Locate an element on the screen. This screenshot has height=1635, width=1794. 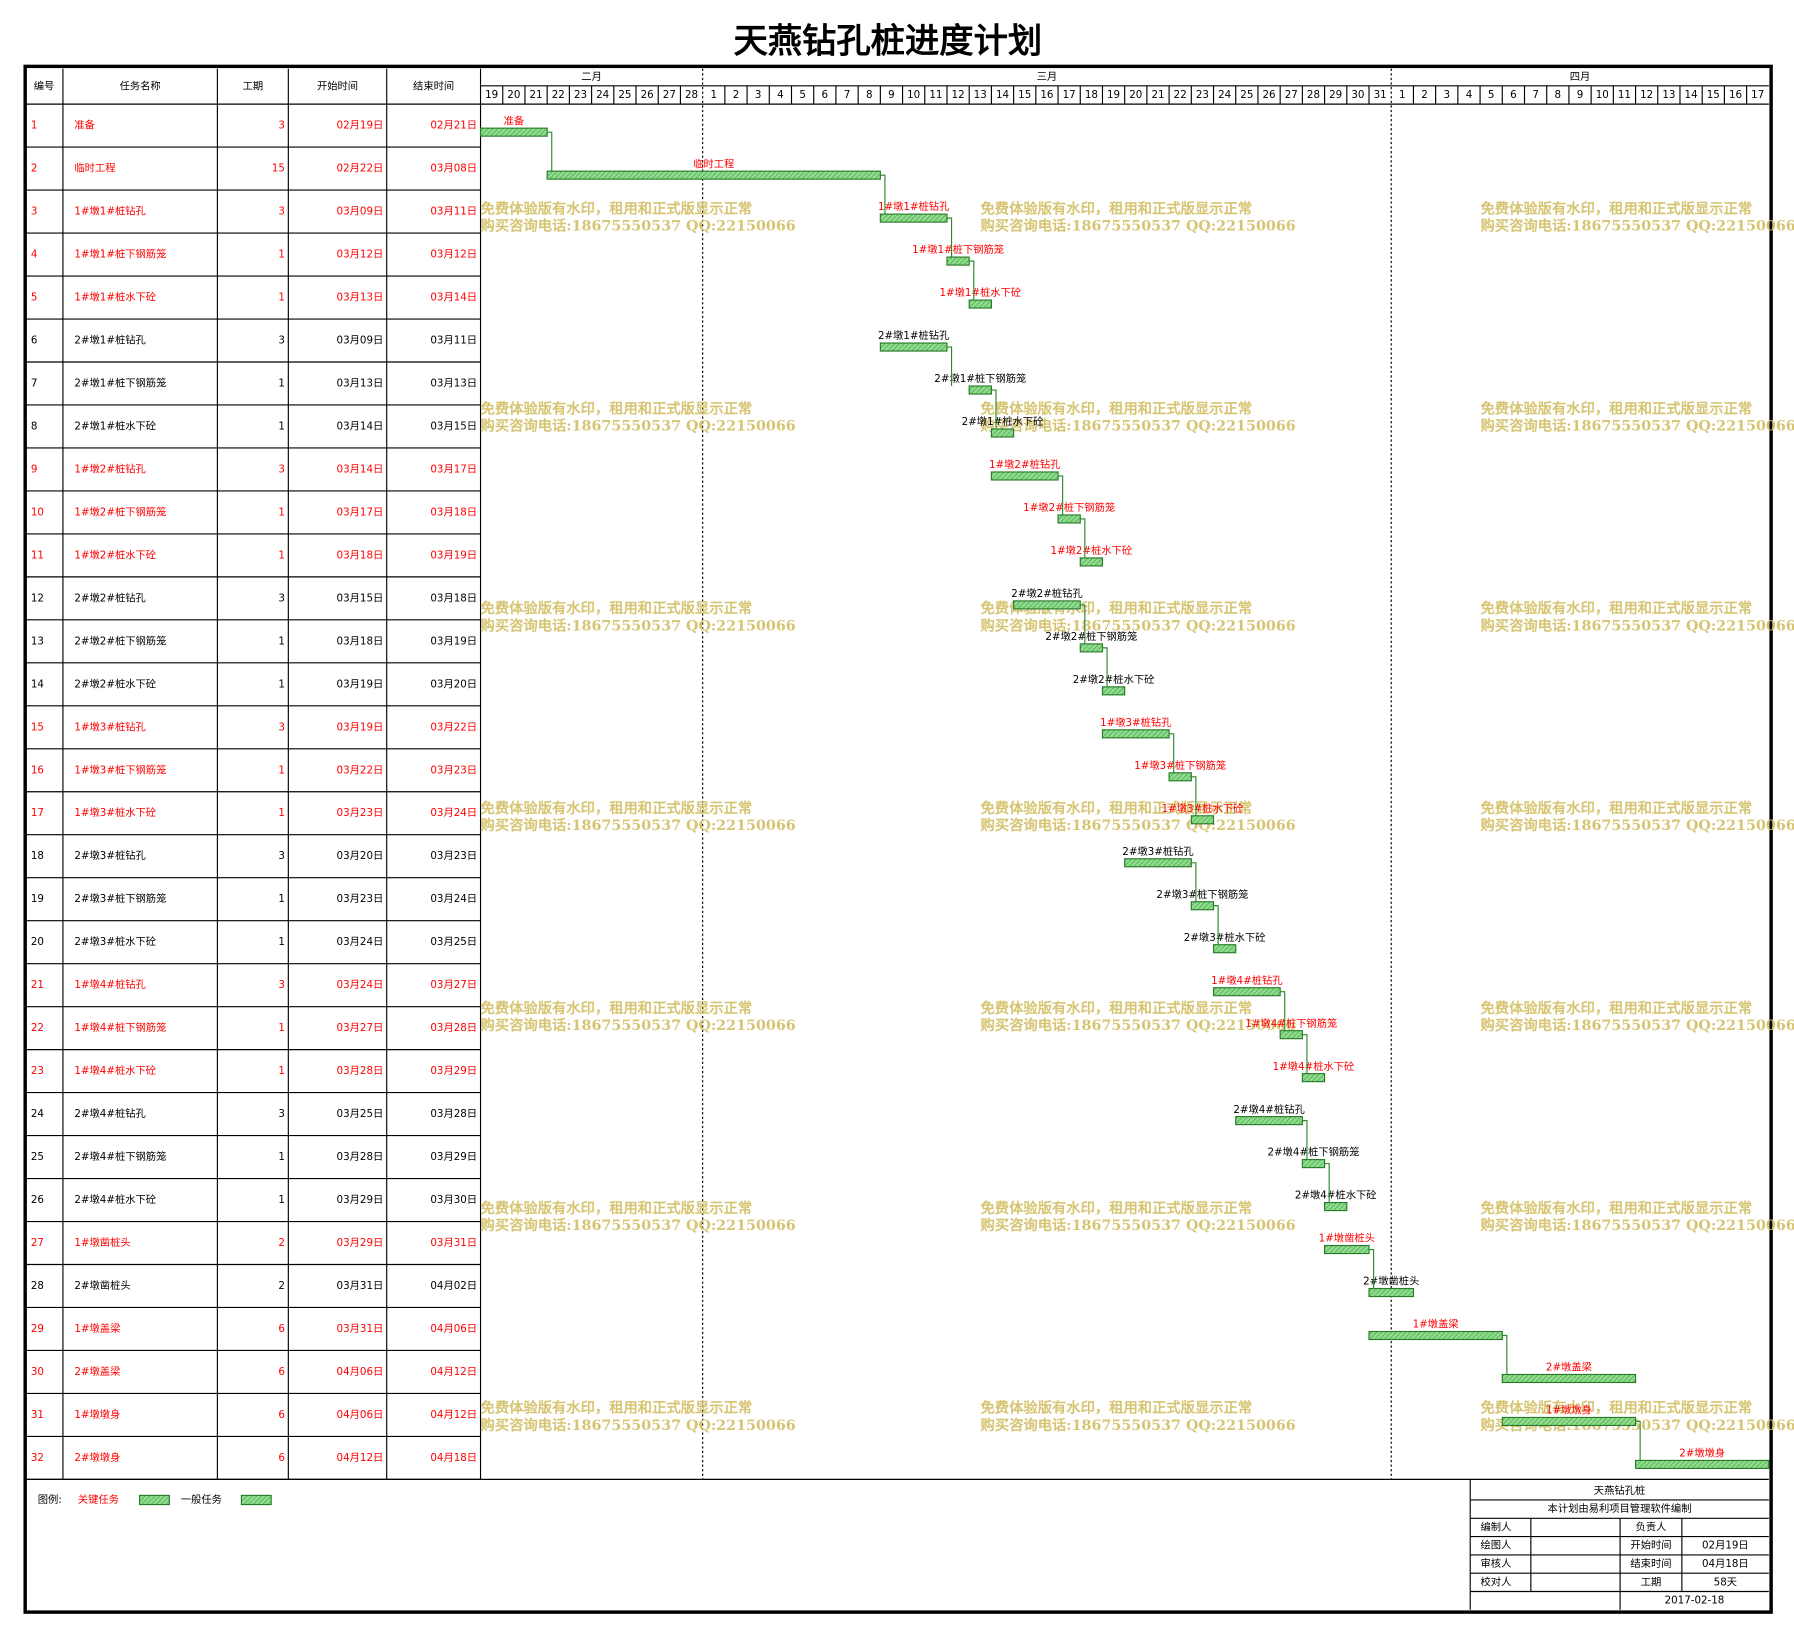
bar-label: 2#墩3#桩钻孔 is located at coordinates (1157, 851).